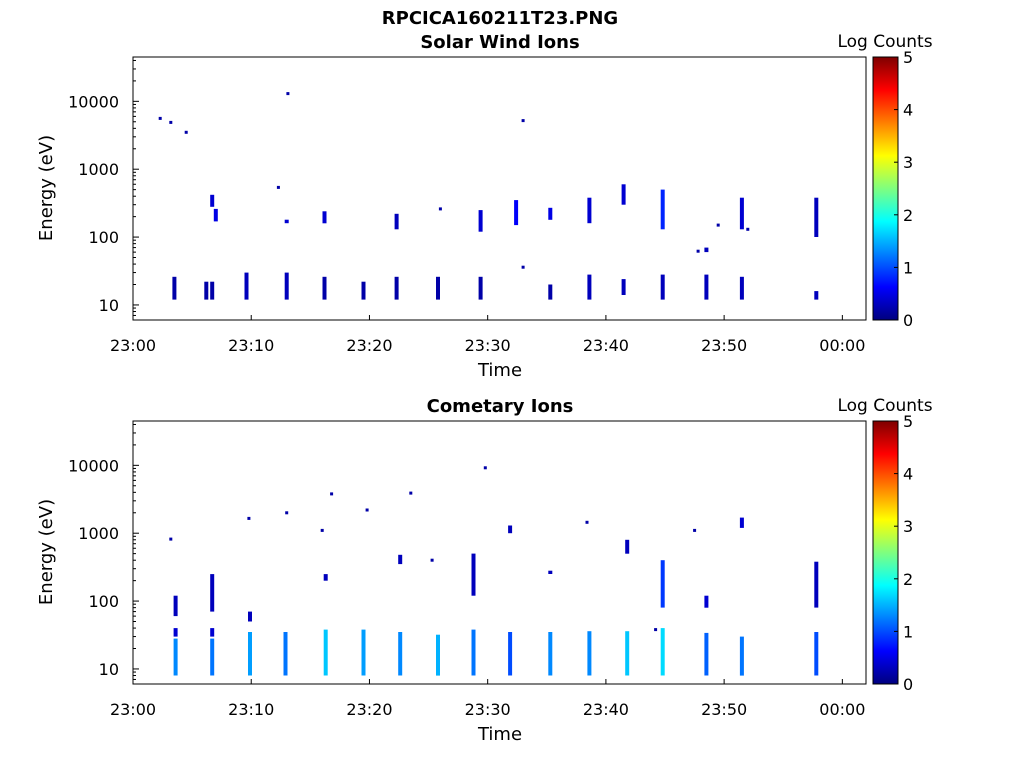 Image resolution: width=1024 pixels, height=768 pixels. What do you see at coordinates (908, 215) in the screenshot?
I see `colorbar-tick-label: 2` at bounding box center [908, 215].